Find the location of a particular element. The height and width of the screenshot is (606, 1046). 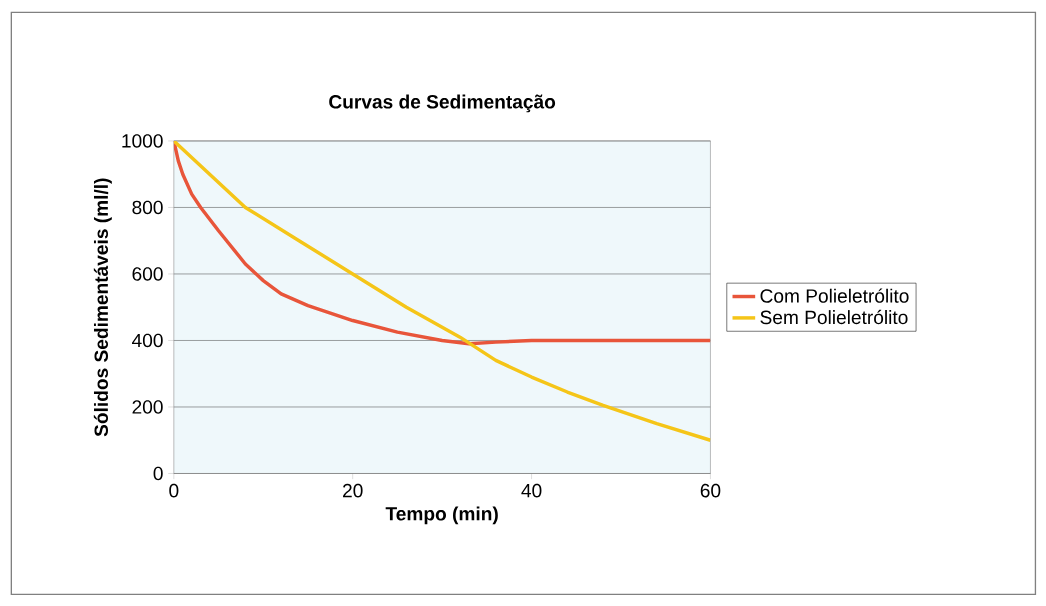

y-tick-label: 600 is located at coordinates (147, 274).